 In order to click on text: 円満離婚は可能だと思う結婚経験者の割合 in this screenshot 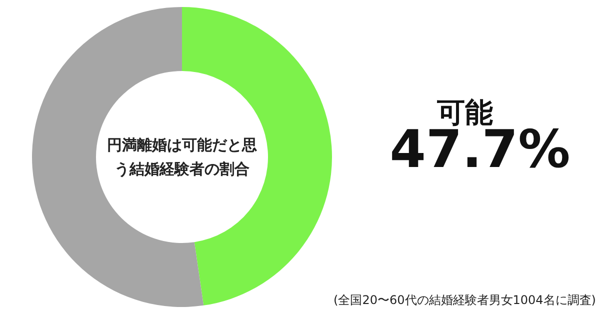, I will do `click(182, 157)`.